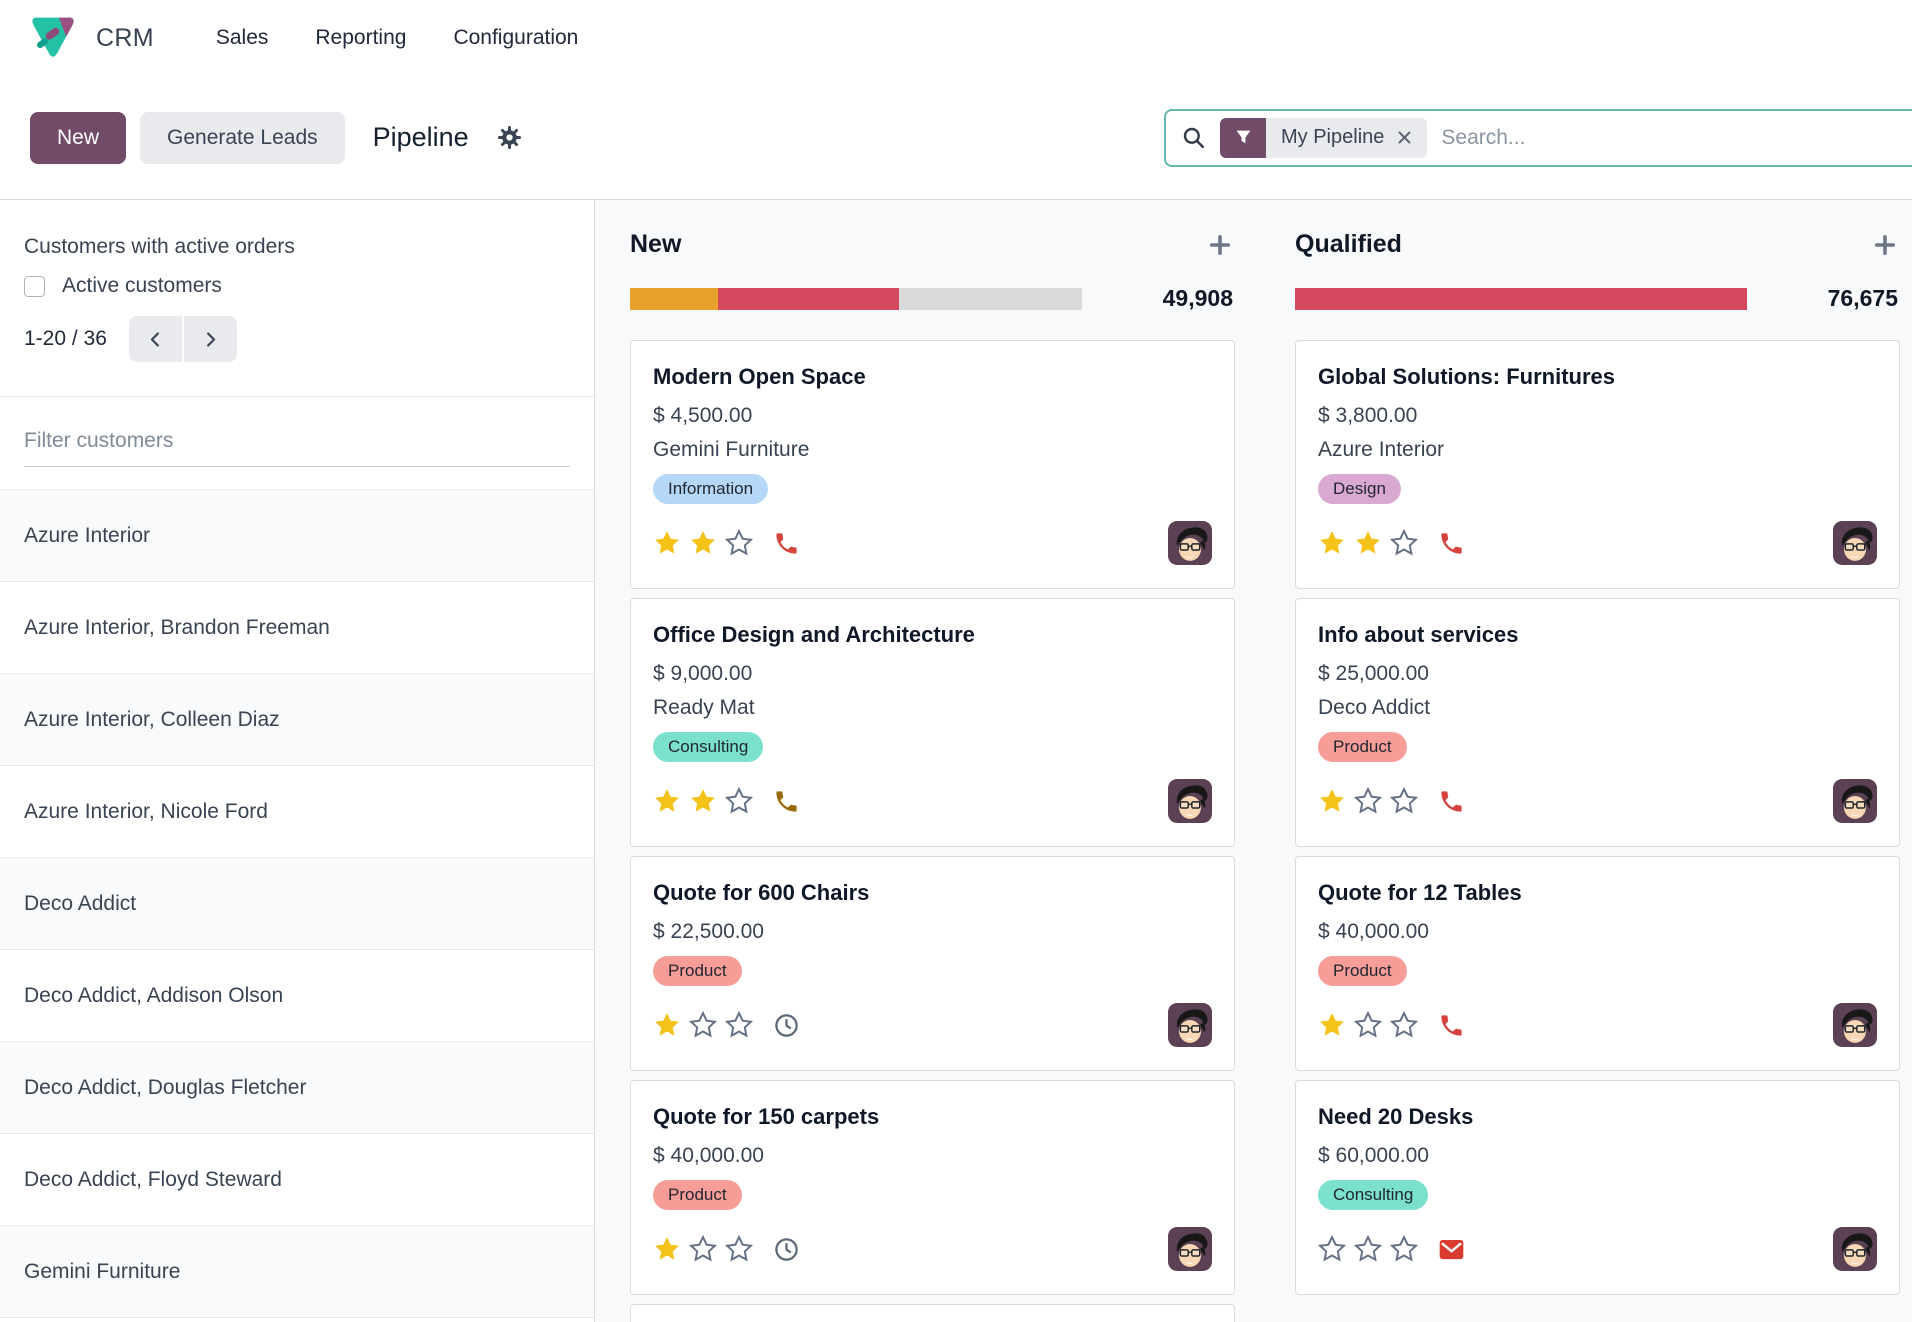 The image size is (1912, 1322). What do you see at coordinates (297, 1180) in the screenshot?
I see `customer-row: Deco Addict, Floyd Steward` at bounding box center [297, 1180].